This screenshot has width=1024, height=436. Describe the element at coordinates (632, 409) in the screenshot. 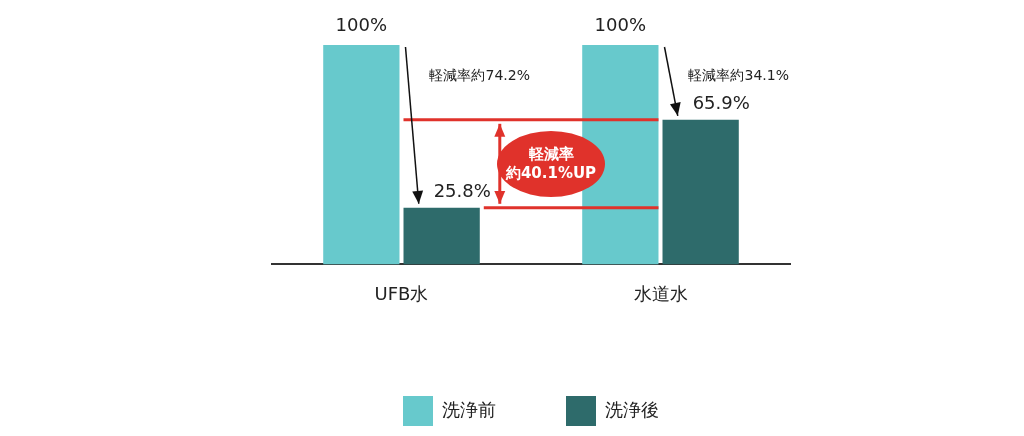

I see `legend-label: 洗浄後` at that location.